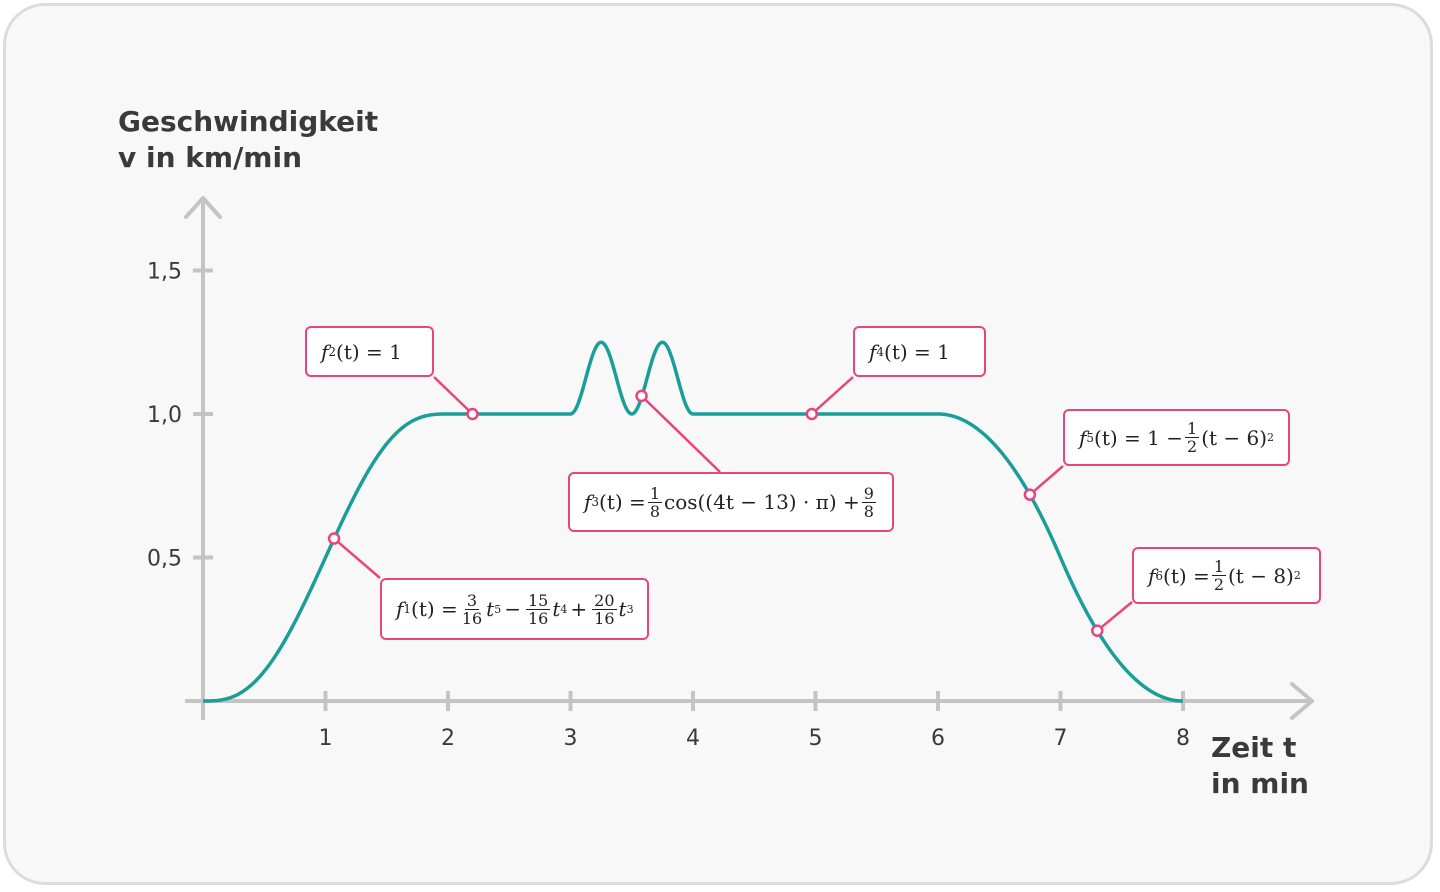 The width and height of the screenshot is (1440, 892). I want to click on f6-den: 2, so click(1218, 584).